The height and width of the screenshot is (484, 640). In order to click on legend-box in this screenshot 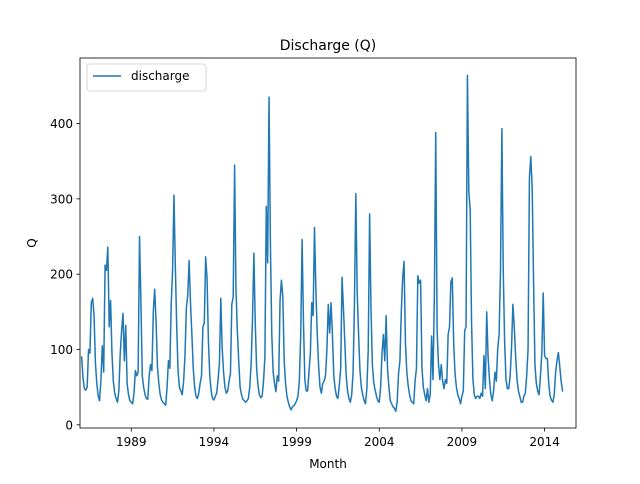, I will do `click(146, 77)`.